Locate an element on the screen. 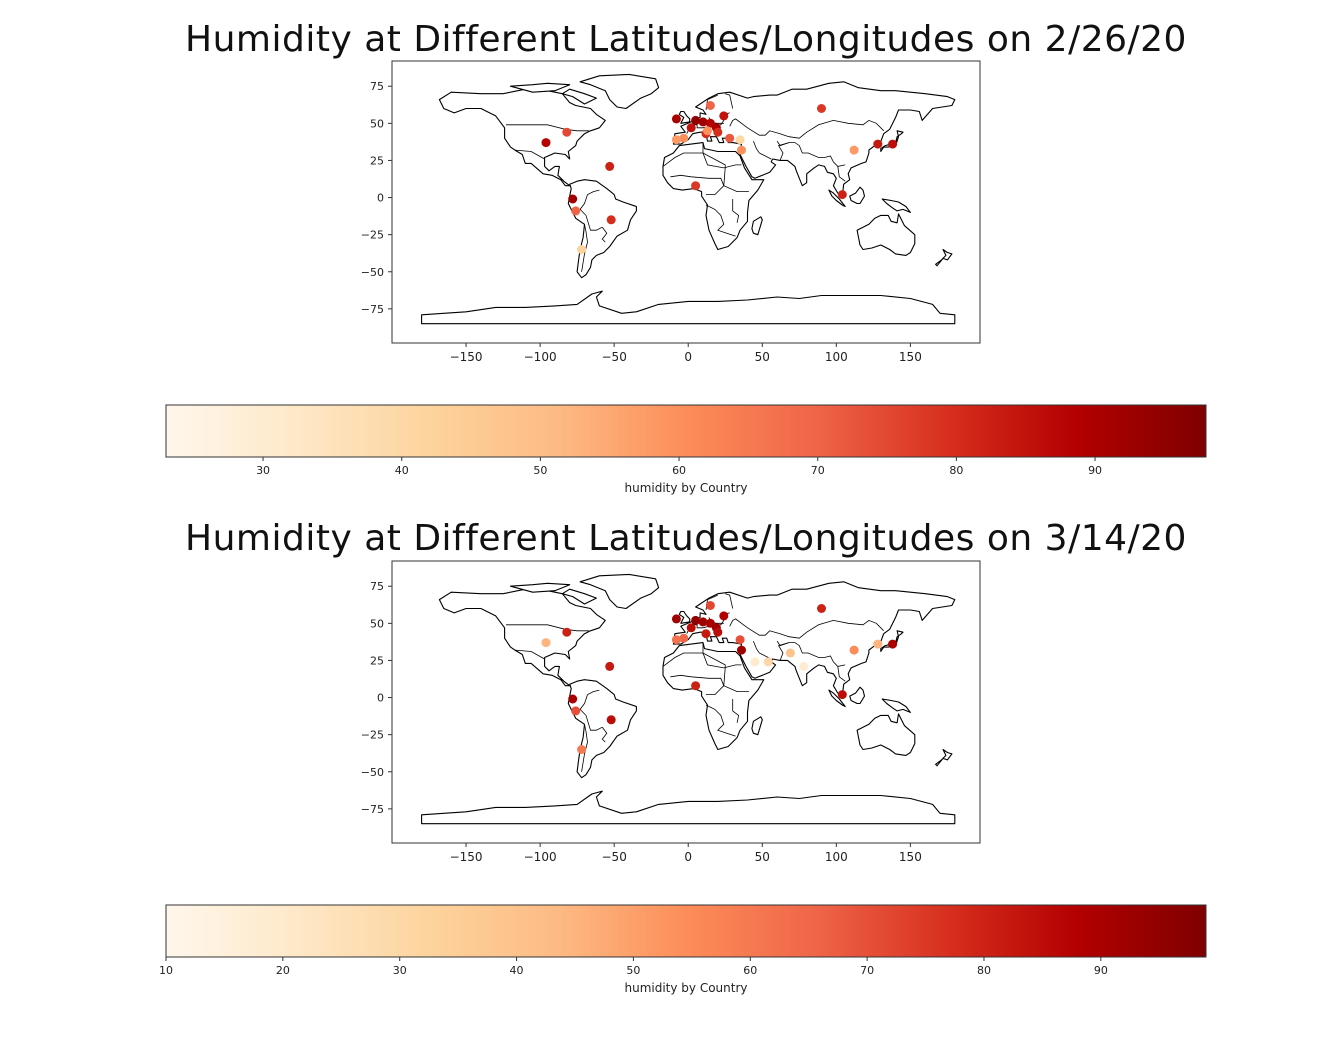 The width and height of the screenshot is (1336, 1039). x-tick: −150 is located at coordinates (466, 853).